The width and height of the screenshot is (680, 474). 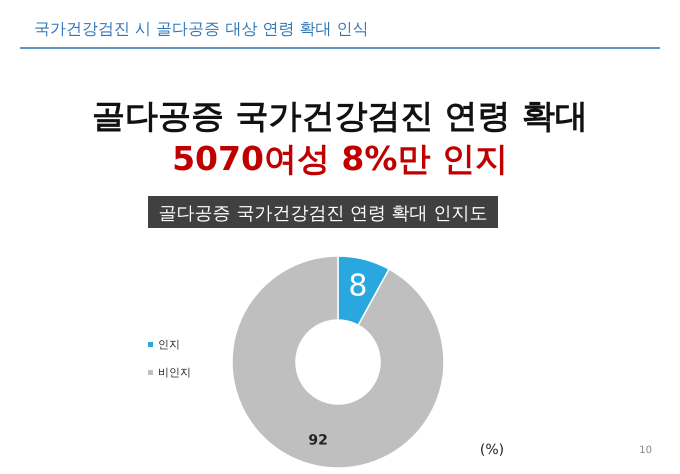 What do you see at coordinates (174, 372) in the screenshot?
I see `legend-label: 비인지` at bounding box center [174, 372].